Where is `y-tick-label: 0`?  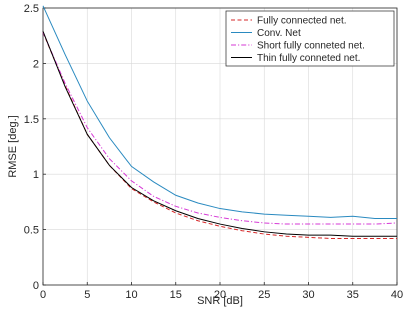
y-tick-label: 0 is located at coordinates (36, 286).